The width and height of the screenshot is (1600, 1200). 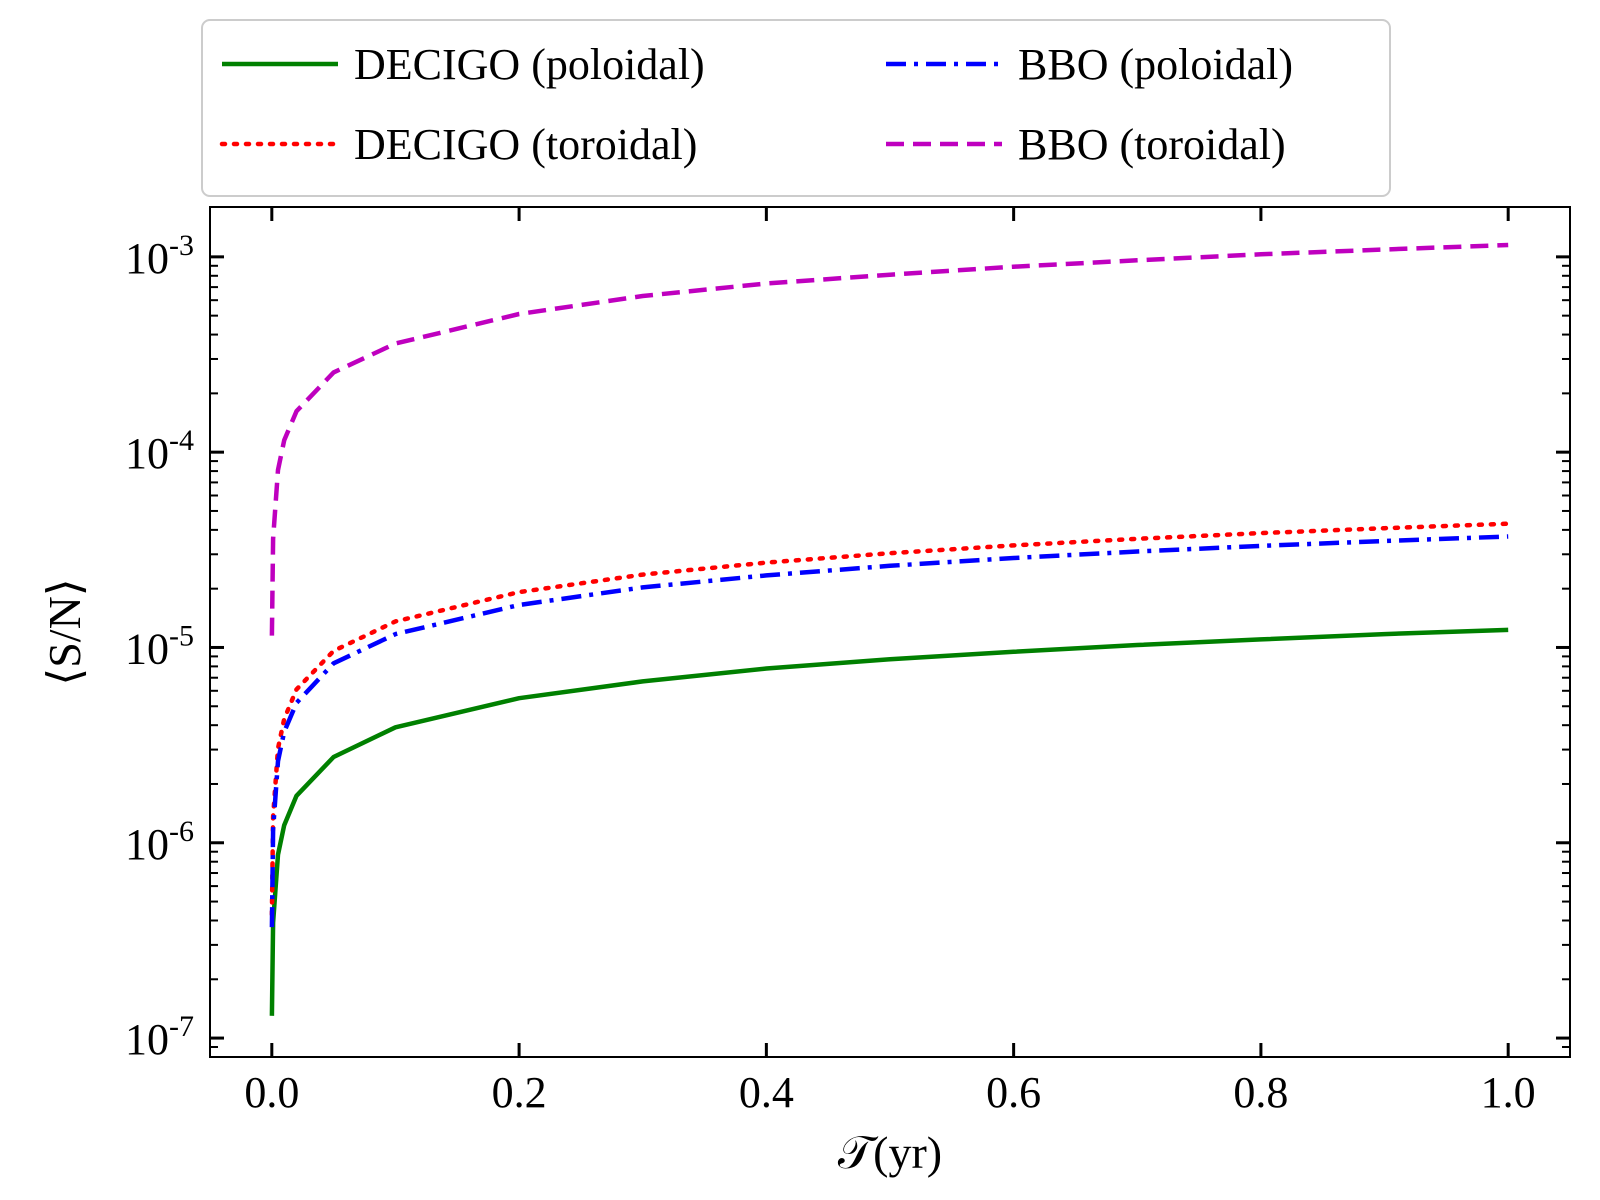 I want to click on x-tick-label: 0.6, so click(x=1013, y=1092).